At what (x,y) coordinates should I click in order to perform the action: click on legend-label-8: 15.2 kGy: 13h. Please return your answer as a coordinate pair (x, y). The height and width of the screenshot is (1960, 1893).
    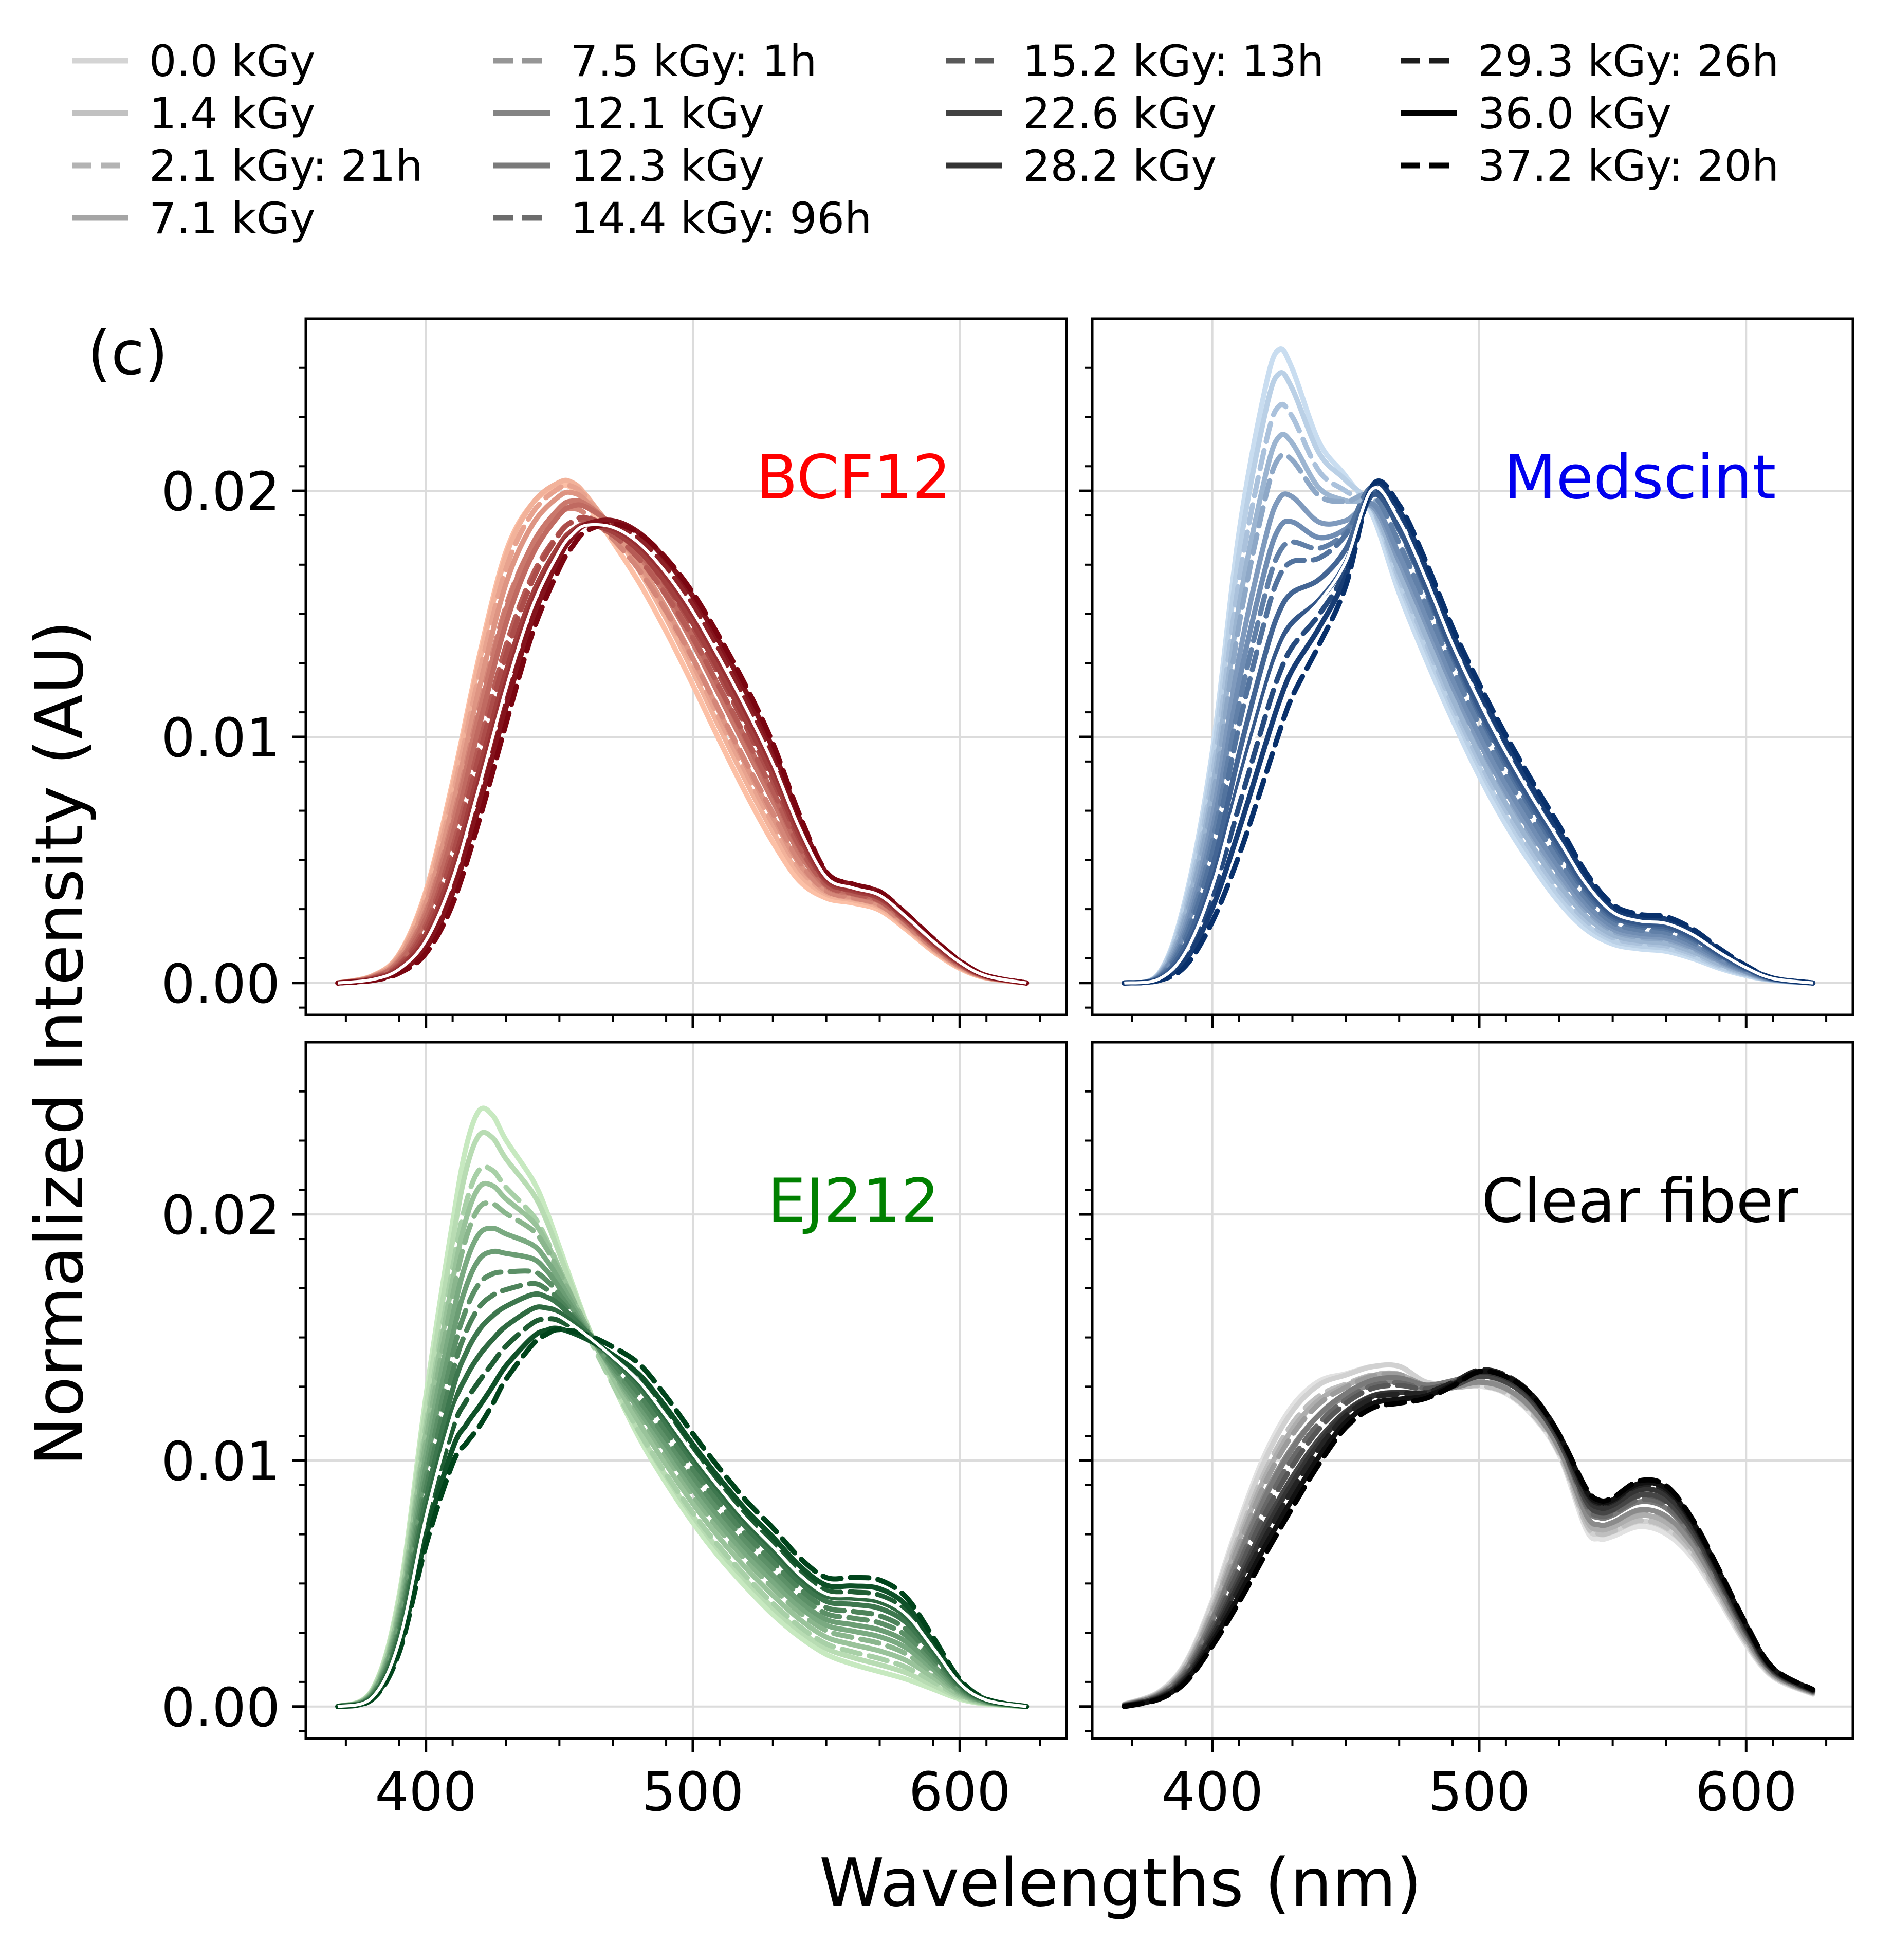
    Looking at the image, I should click on (1173, 61).